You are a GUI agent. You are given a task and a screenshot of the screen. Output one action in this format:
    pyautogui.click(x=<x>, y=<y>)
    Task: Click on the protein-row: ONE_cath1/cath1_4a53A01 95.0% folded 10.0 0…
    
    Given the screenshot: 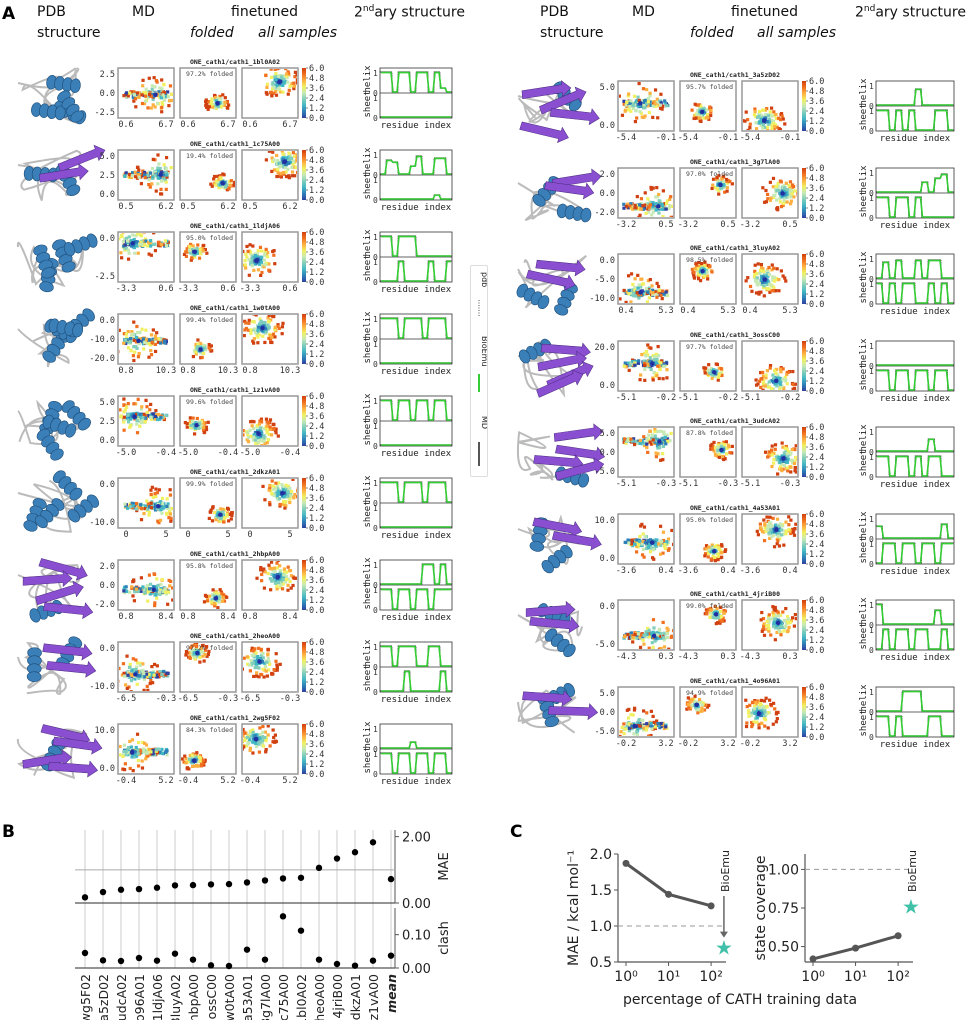 What is the action you would take?
    pyautogui.click(x=730, y=549)
    